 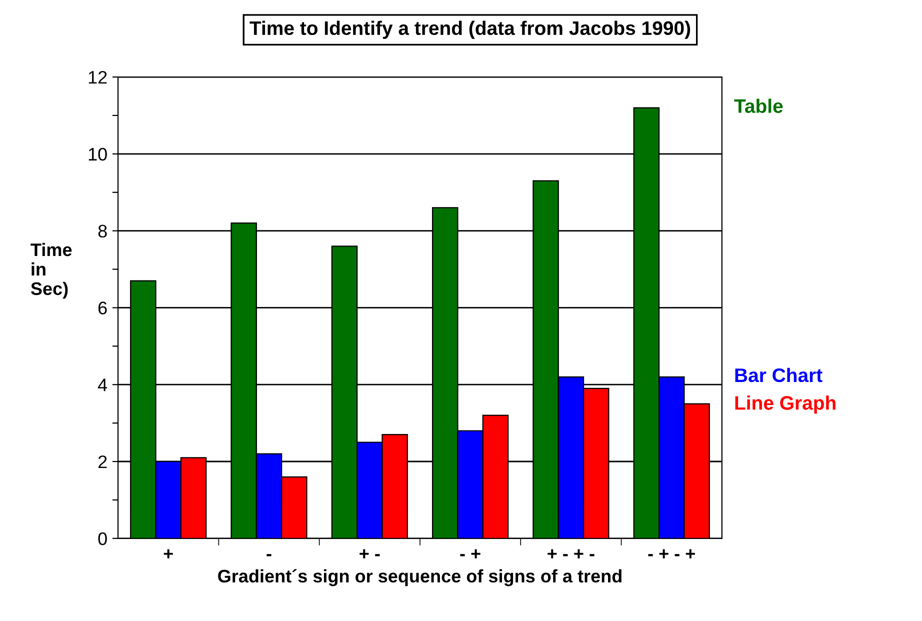 I want to click on y-axis-title: Time in Sec), so click(x=51, y=270).